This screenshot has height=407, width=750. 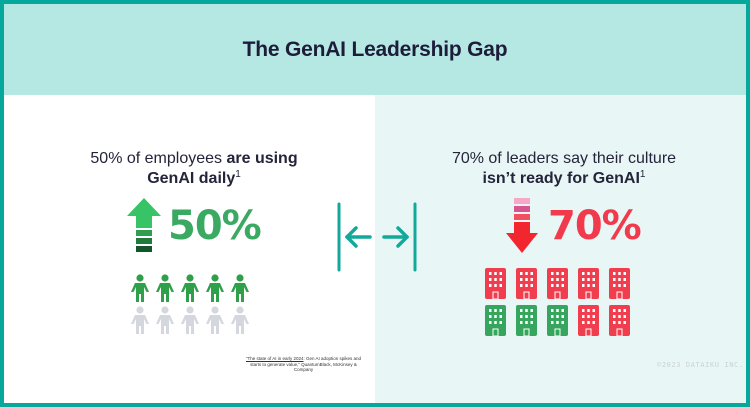 I want to click on statement-bold: are using, so click(x=262, y=158).